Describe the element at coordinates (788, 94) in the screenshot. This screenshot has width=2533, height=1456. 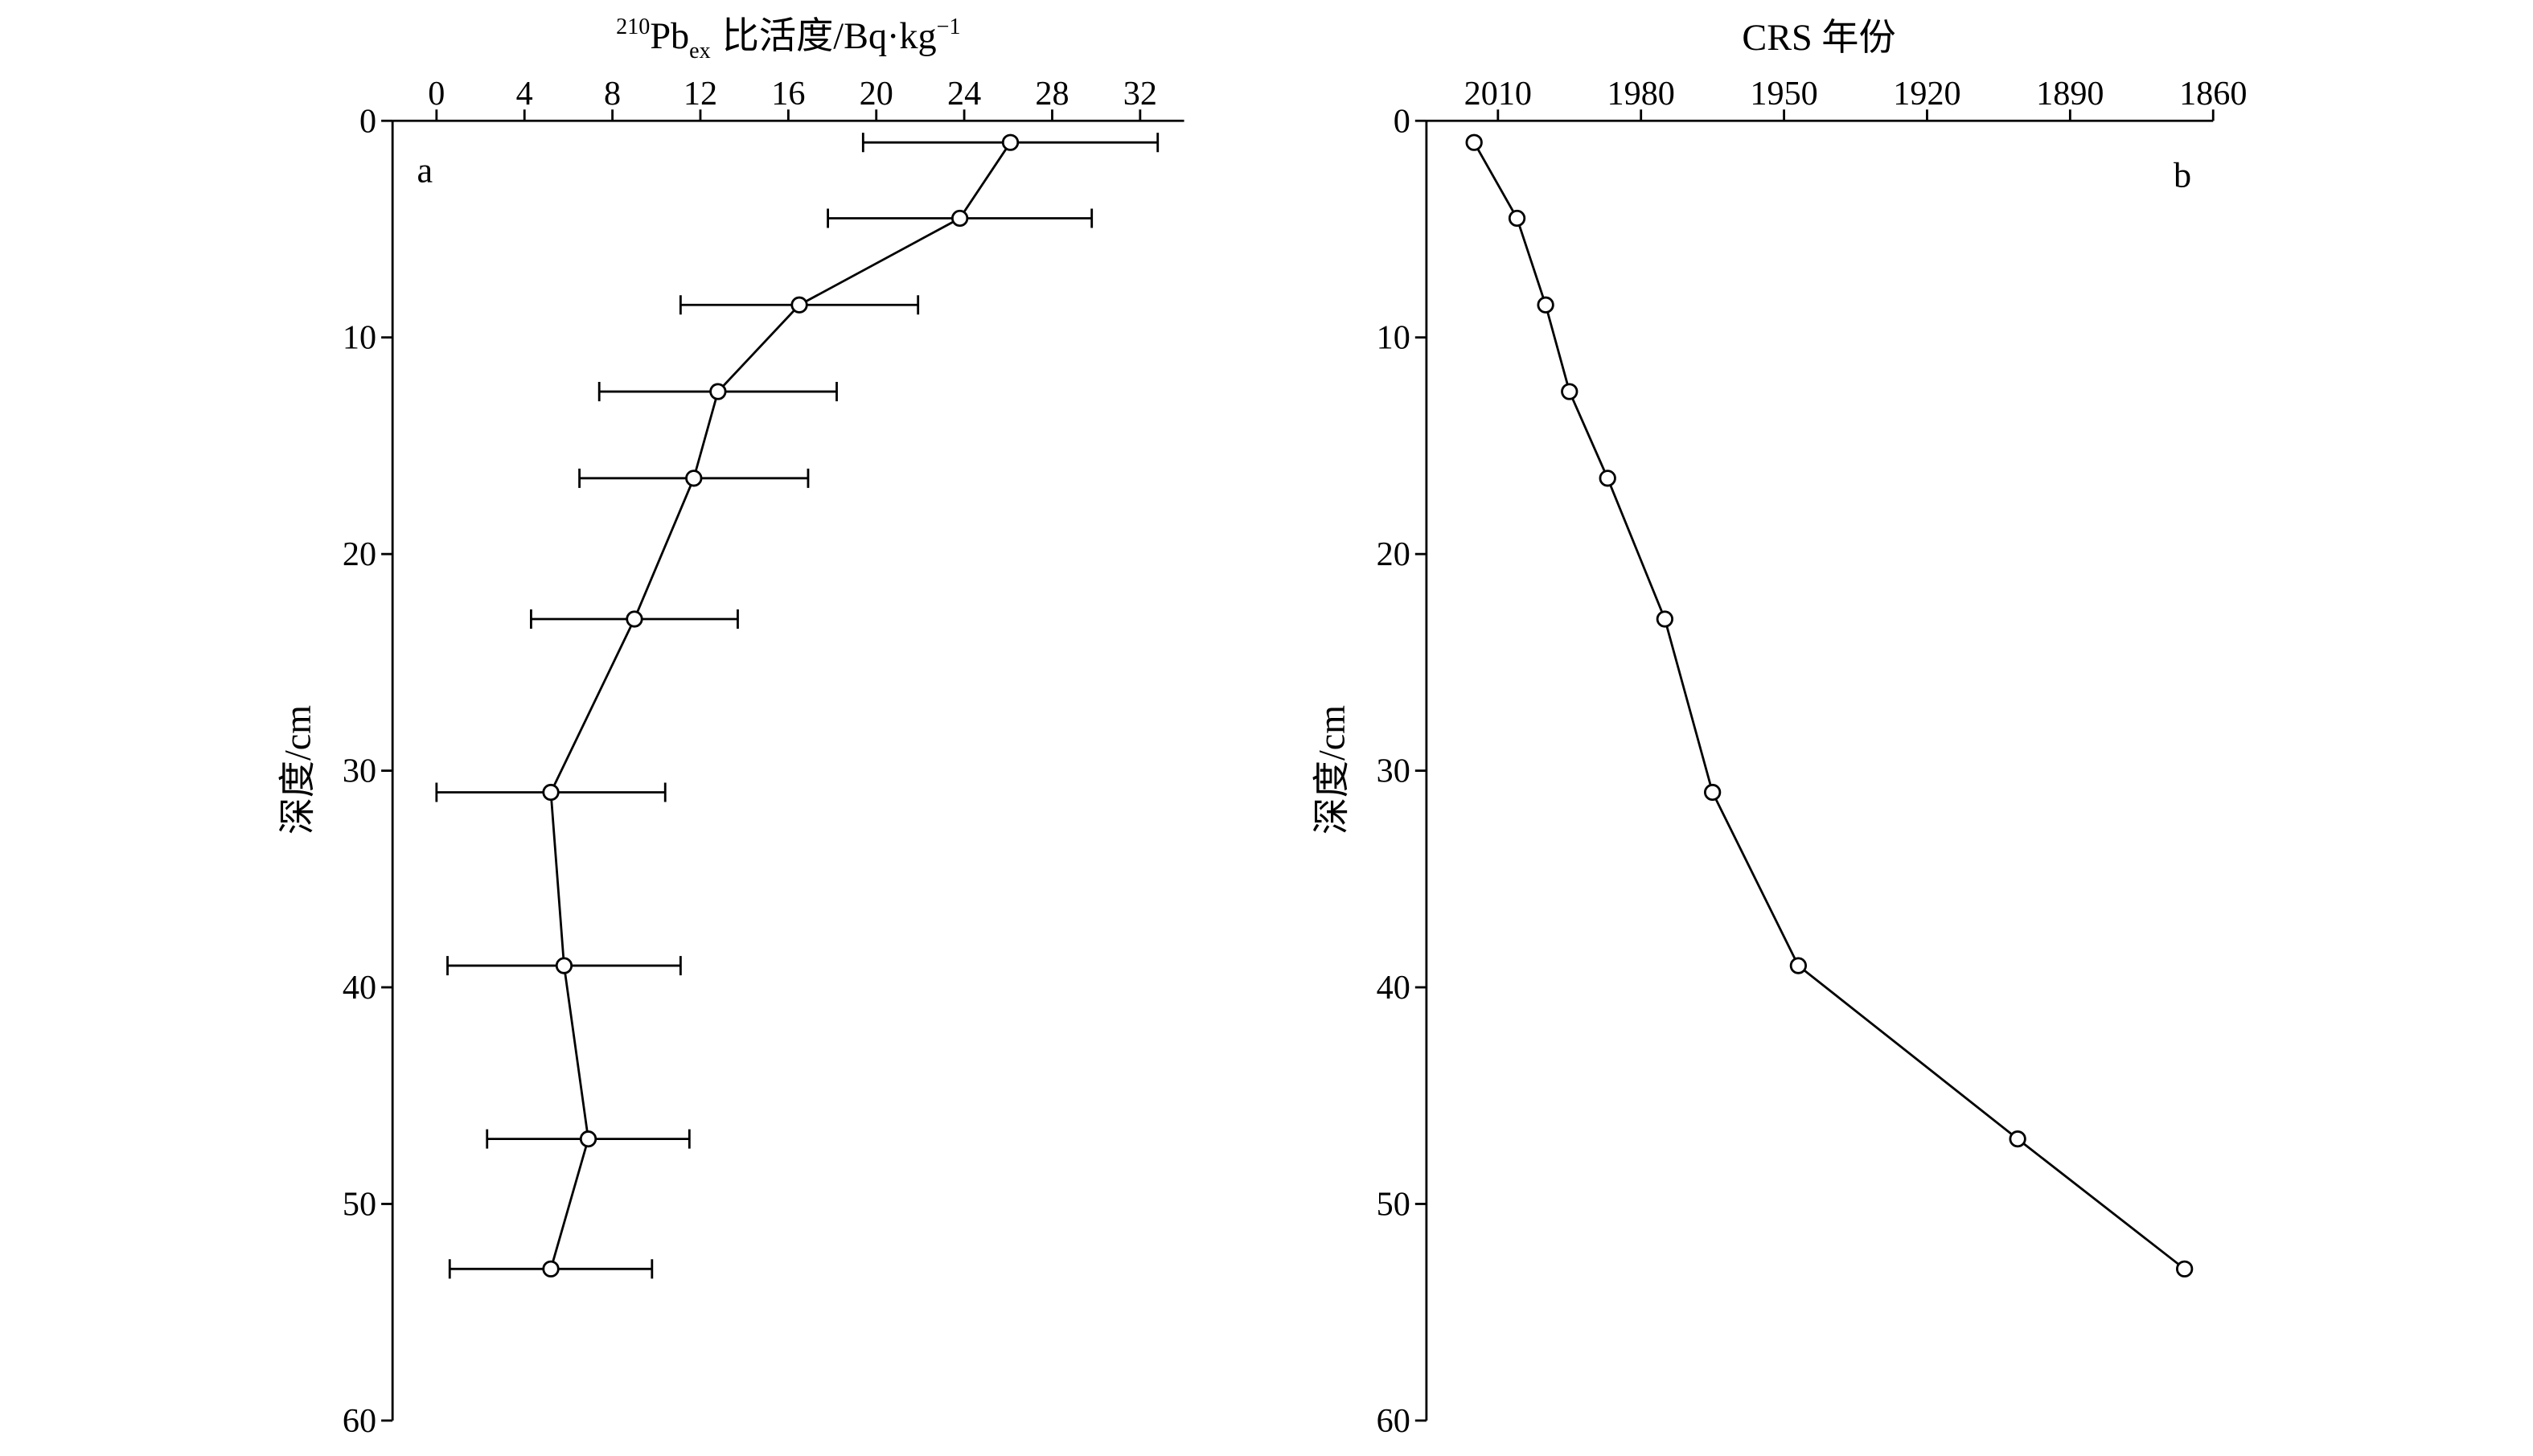
I see `x-tick-label: 16` at that location.